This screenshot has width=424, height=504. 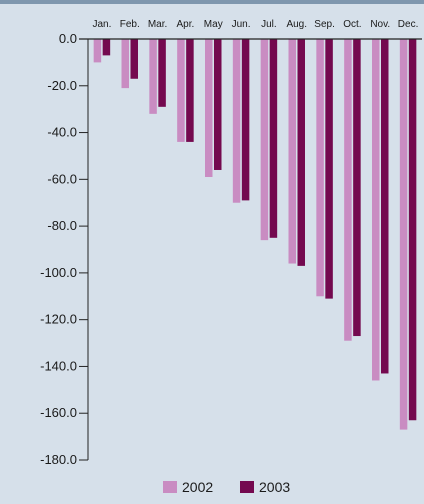 What do you see at coordinates (247, 487) in the screenshot?
I see `legend-swatch-2003` at bounding box center [247, 487].